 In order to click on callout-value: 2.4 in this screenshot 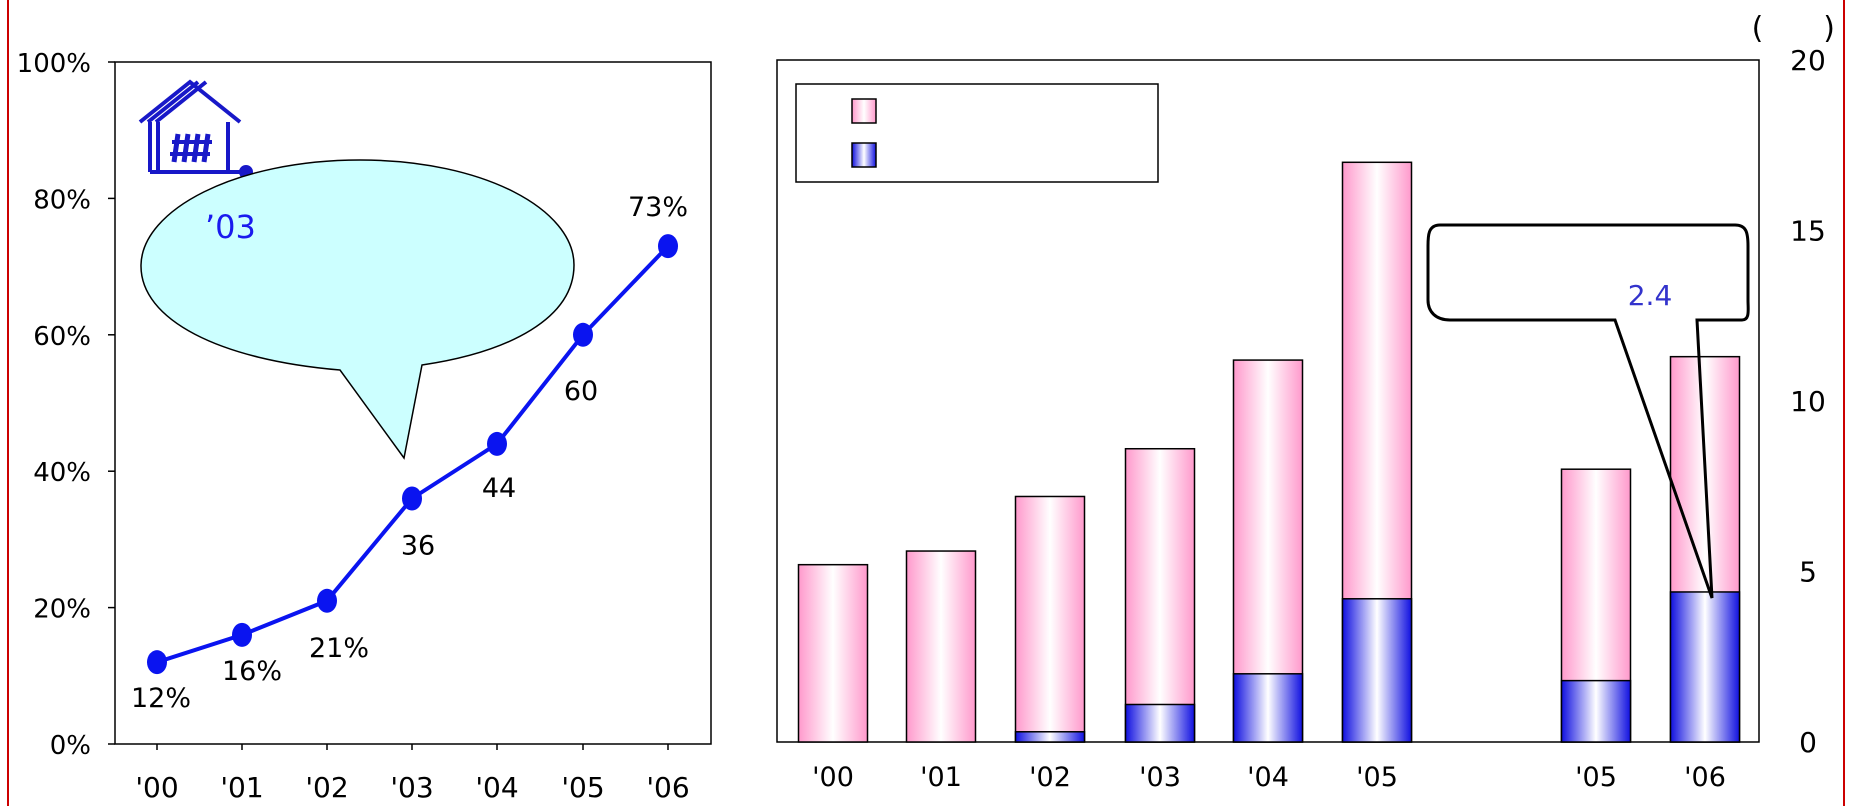, I will do `click(1650, 295)`.